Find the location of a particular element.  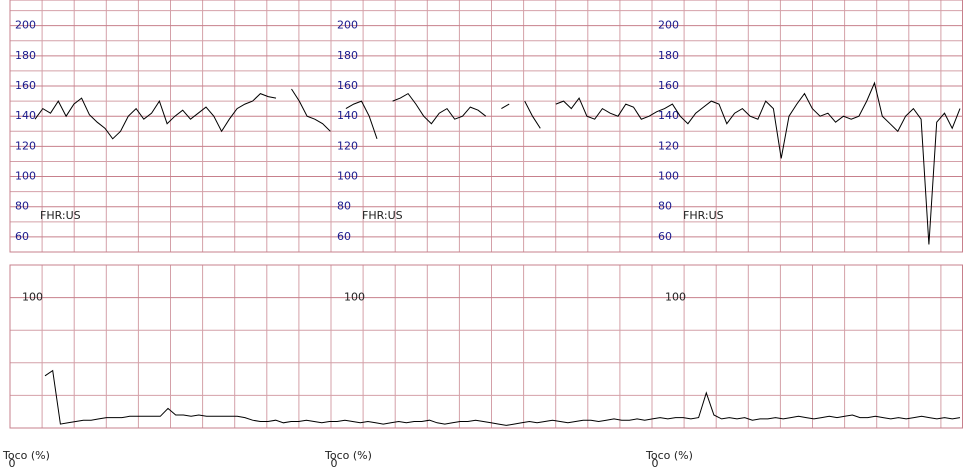

trace-line is located at coordinates (502, 397).